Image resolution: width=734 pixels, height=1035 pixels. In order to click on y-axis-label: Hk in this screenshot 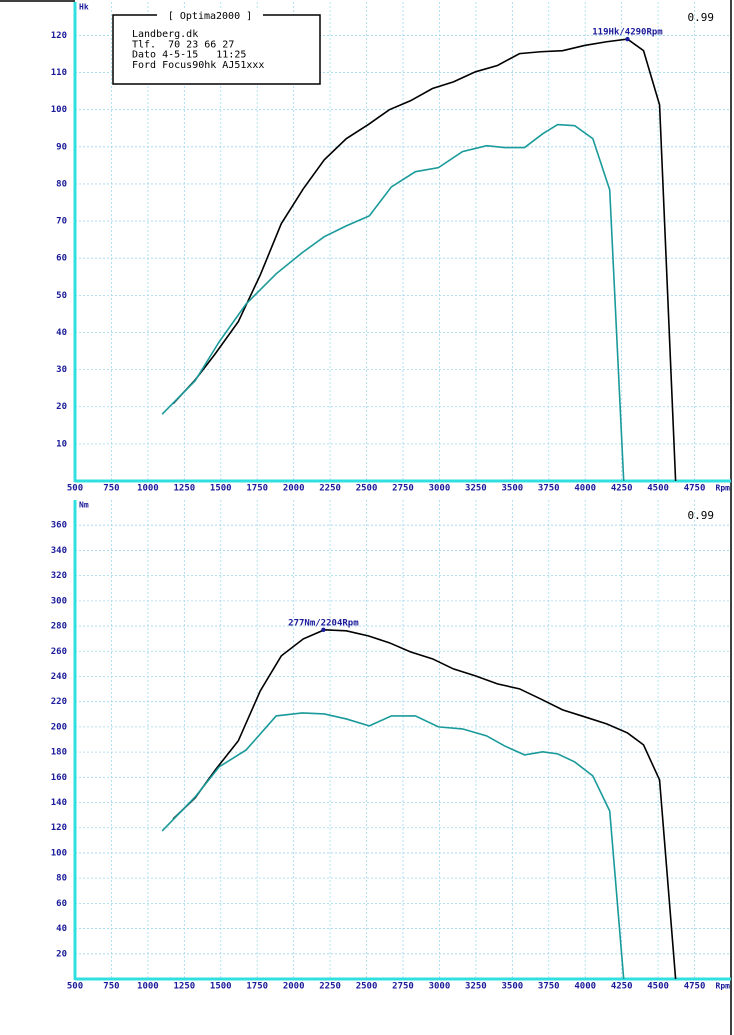, I will do `click(84, 7)`.